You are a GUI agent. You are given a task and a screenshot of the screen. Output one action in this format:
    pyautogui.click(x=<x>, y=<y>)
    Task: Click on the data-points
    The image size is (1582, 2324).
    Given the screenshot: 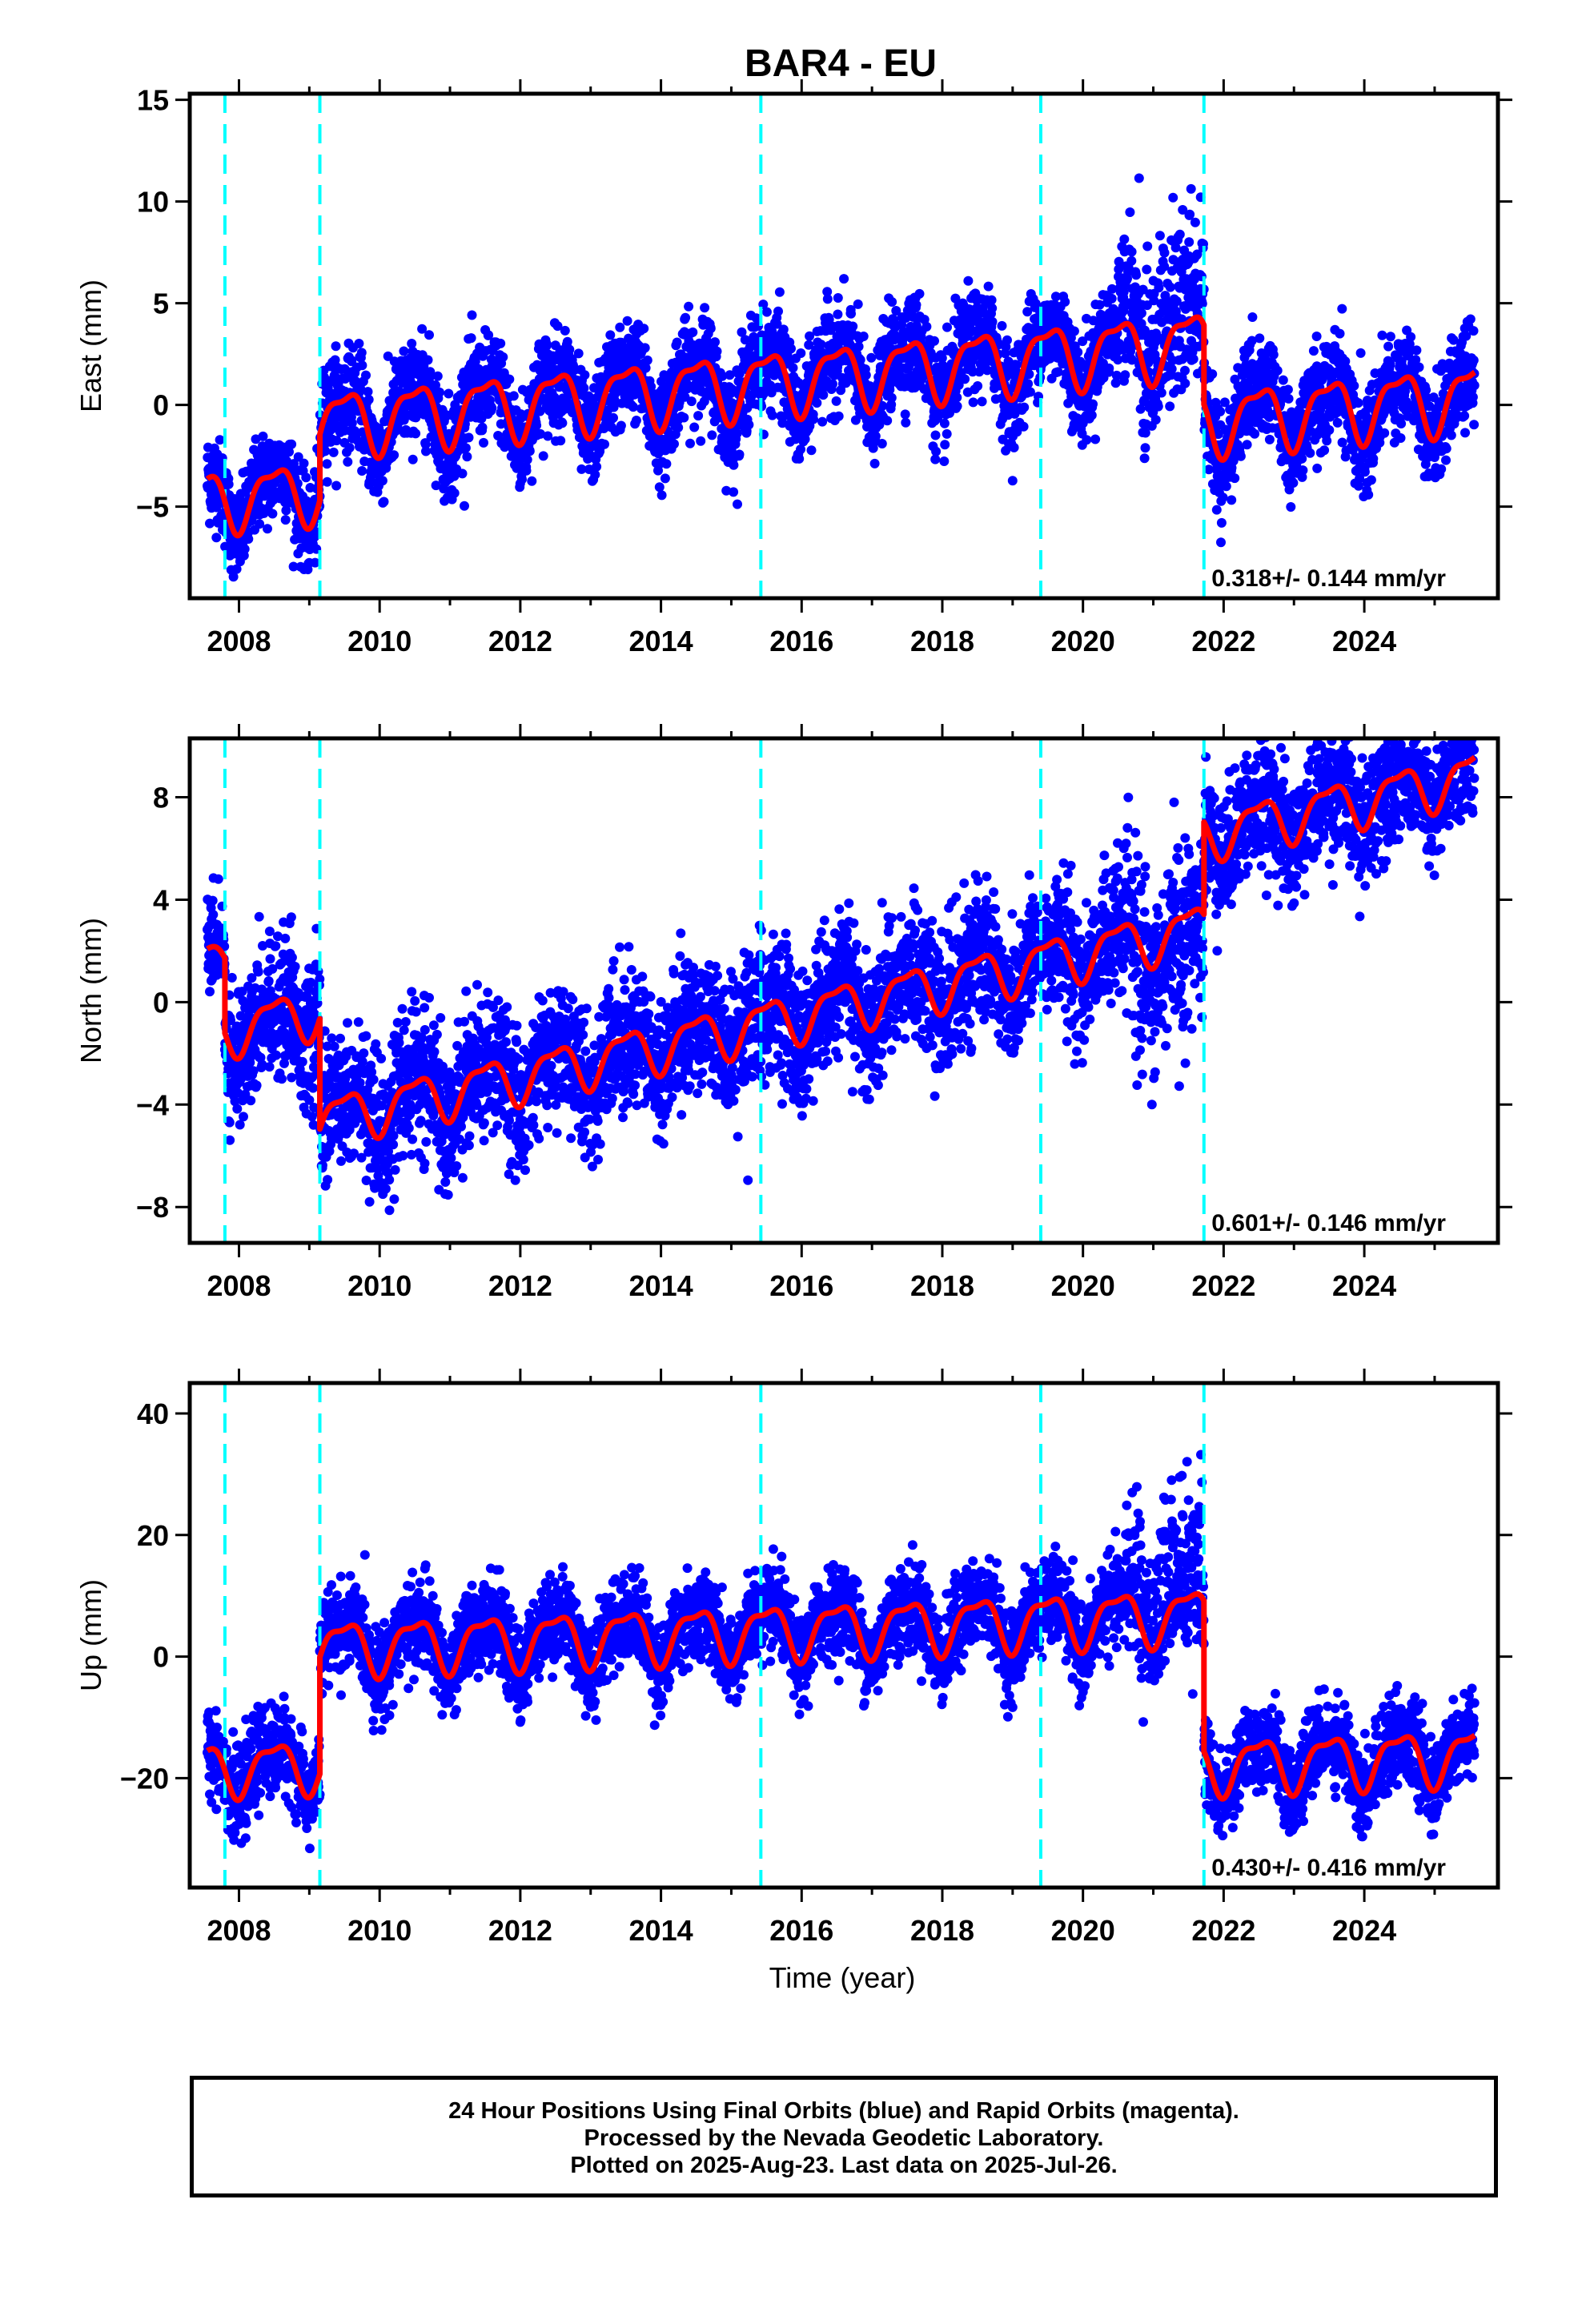 What is the action you would take?
    pyautogui.click(x=842, y=377)
    